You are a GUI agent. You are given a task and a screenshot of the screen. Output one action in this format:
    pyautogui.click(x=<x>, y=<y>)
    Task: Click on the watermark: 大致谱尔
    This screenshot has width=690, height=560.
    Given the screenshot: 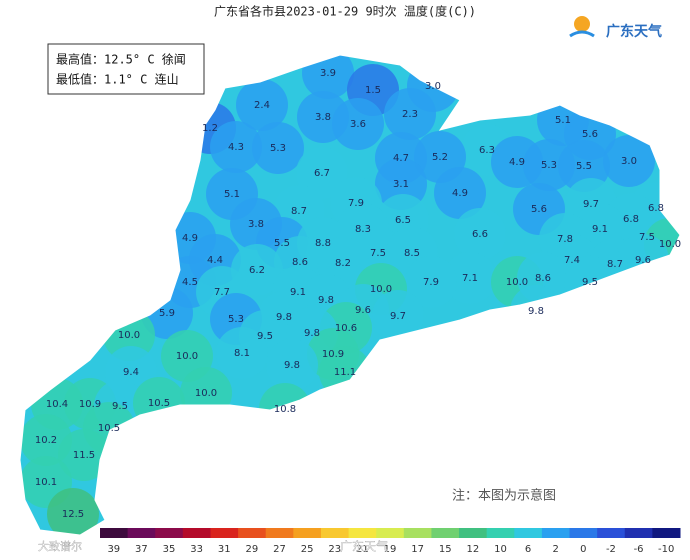 What is the action you would take?
    pyautogui.click(x=60, y=546)
    